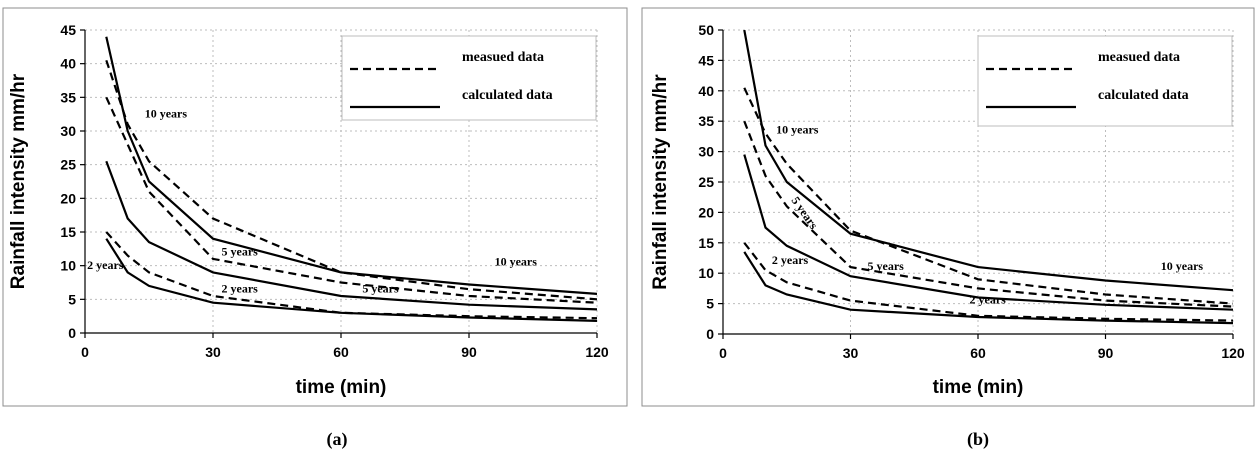 Image resolution: width=1258 pixels, height=457 pixels. Describe the element at coordinates (706, 273) in the screenshot. I see `chart-b-ytick-label-2: 10` at that location.